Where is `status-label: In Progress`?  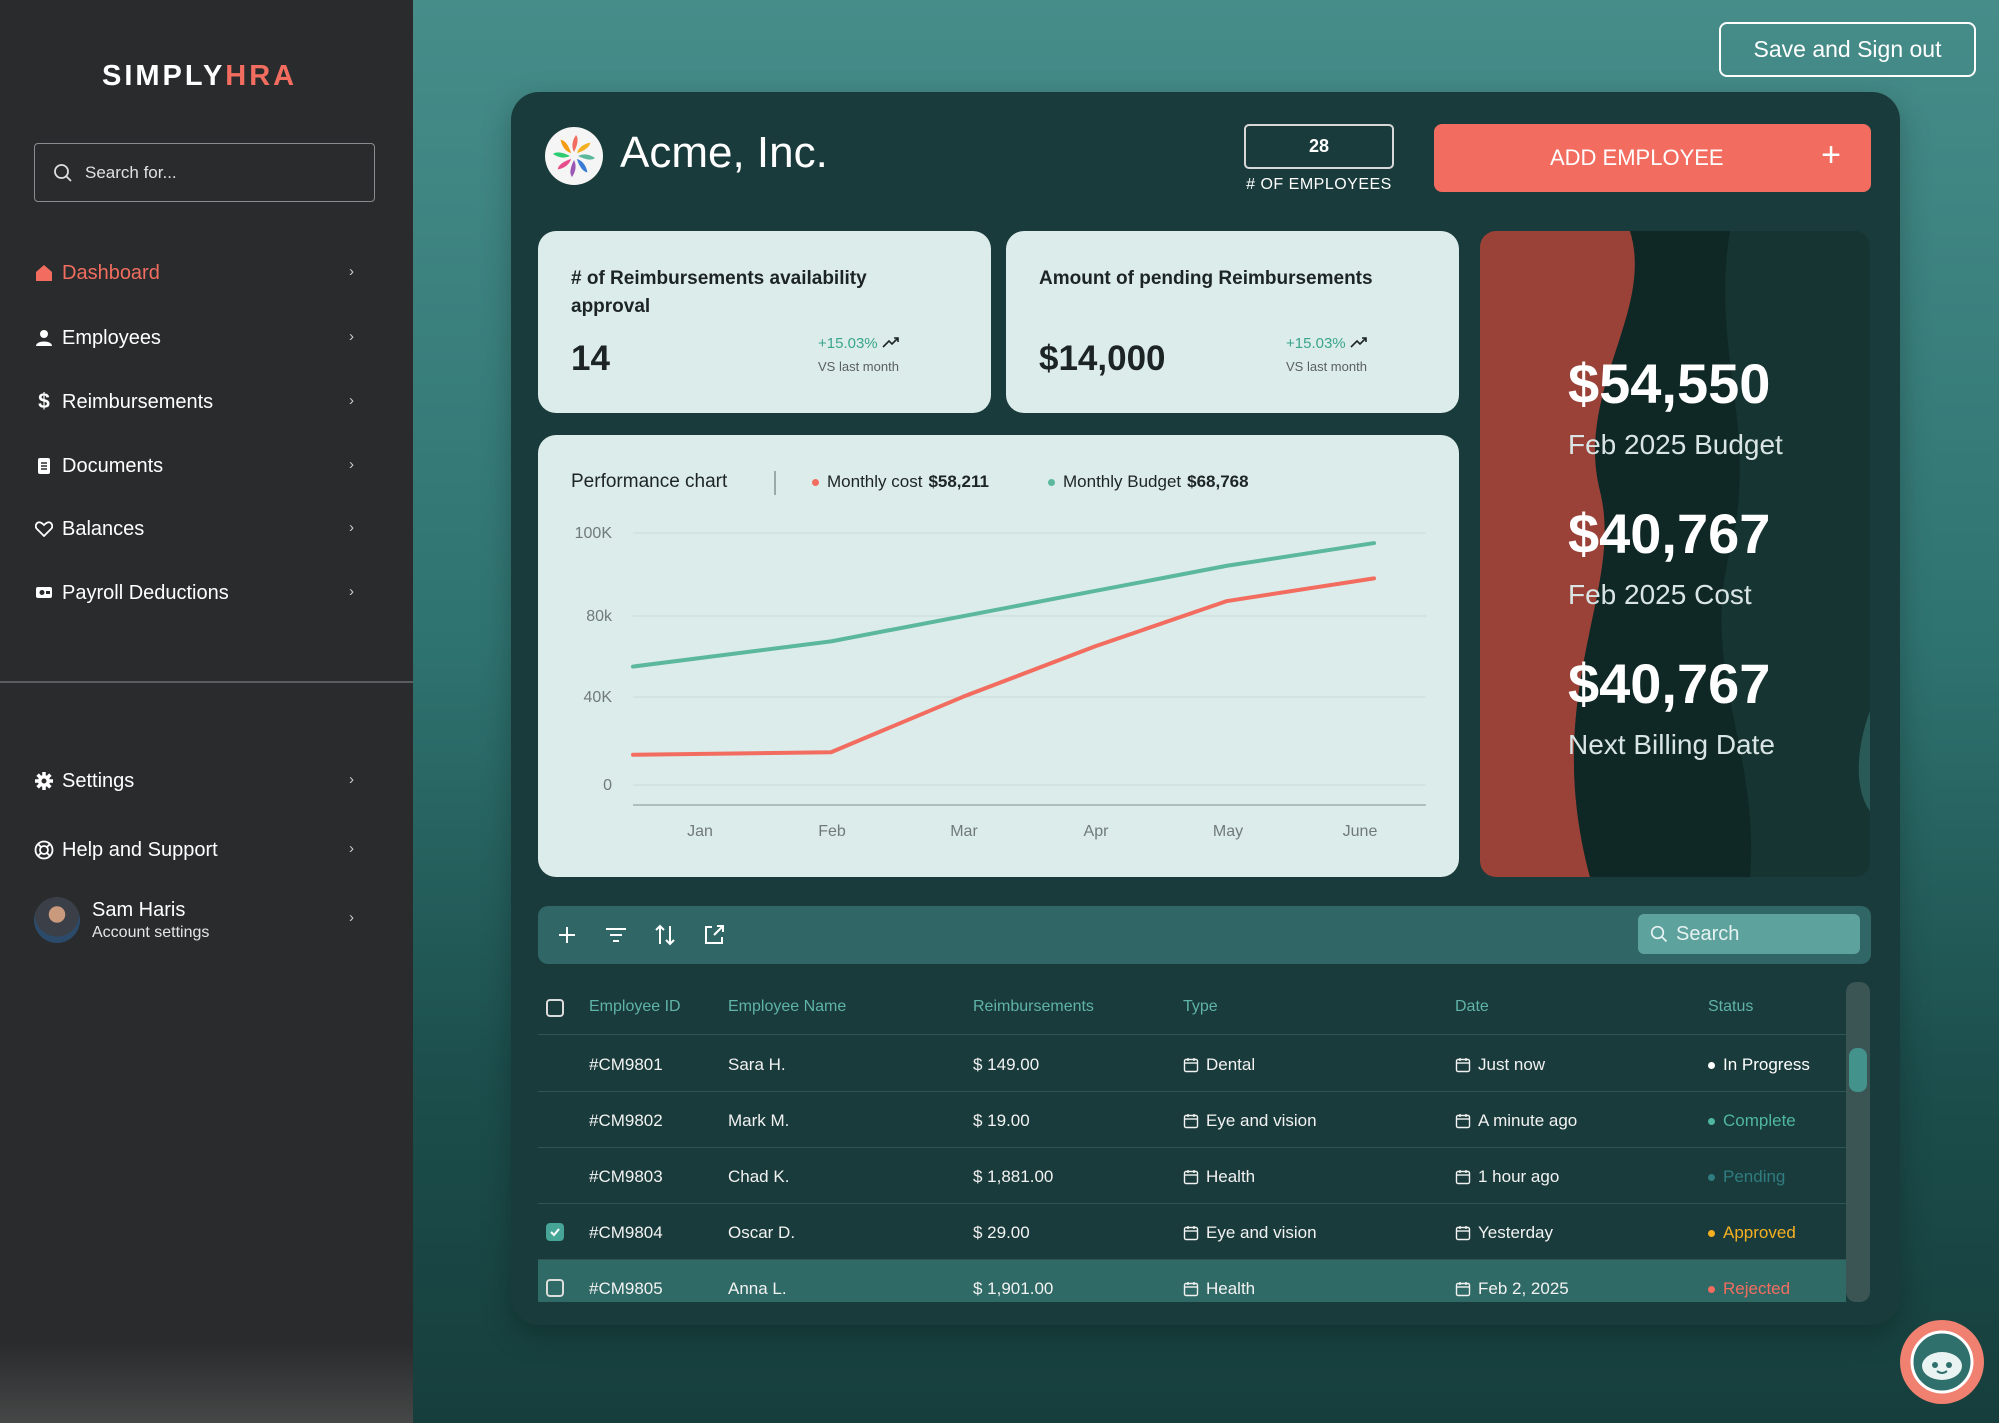 status-label: In Progress is located at coordinates (1766, 1064).